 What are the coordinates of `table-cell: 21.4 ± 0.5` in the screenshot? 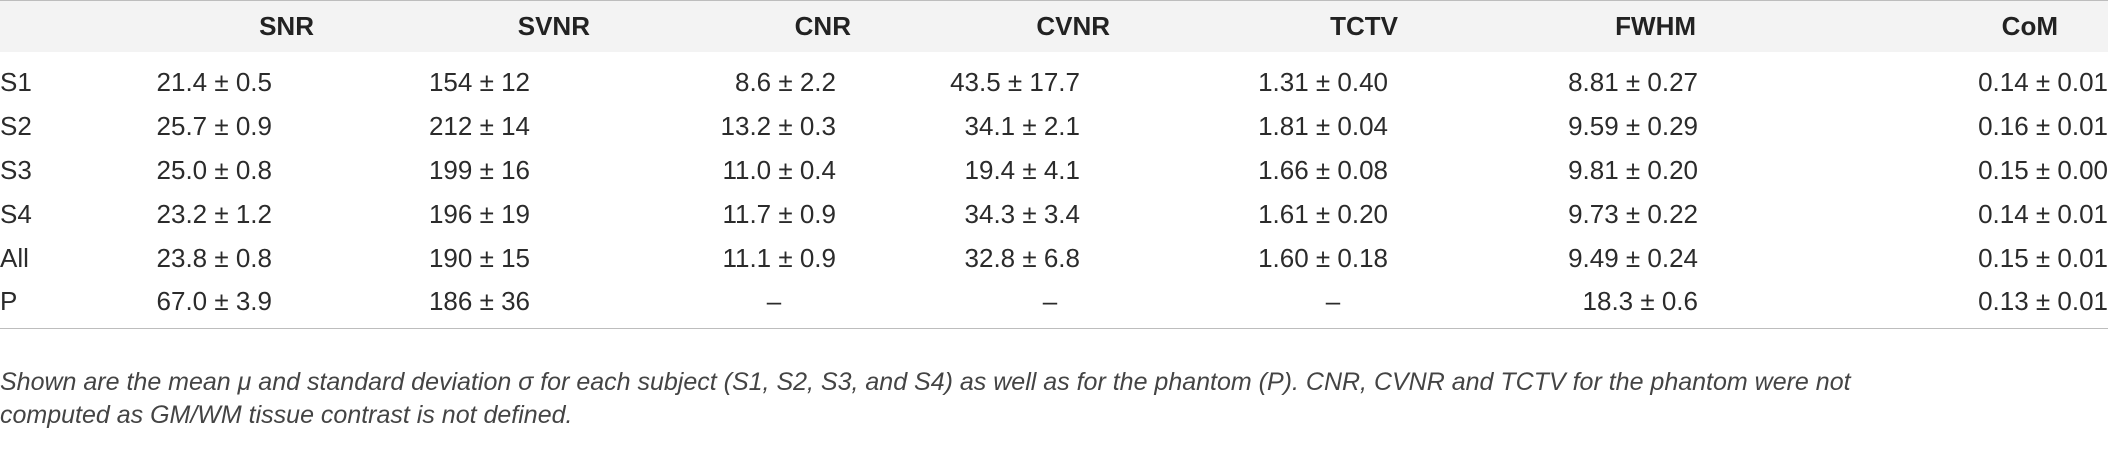 It's located at (214, 81).